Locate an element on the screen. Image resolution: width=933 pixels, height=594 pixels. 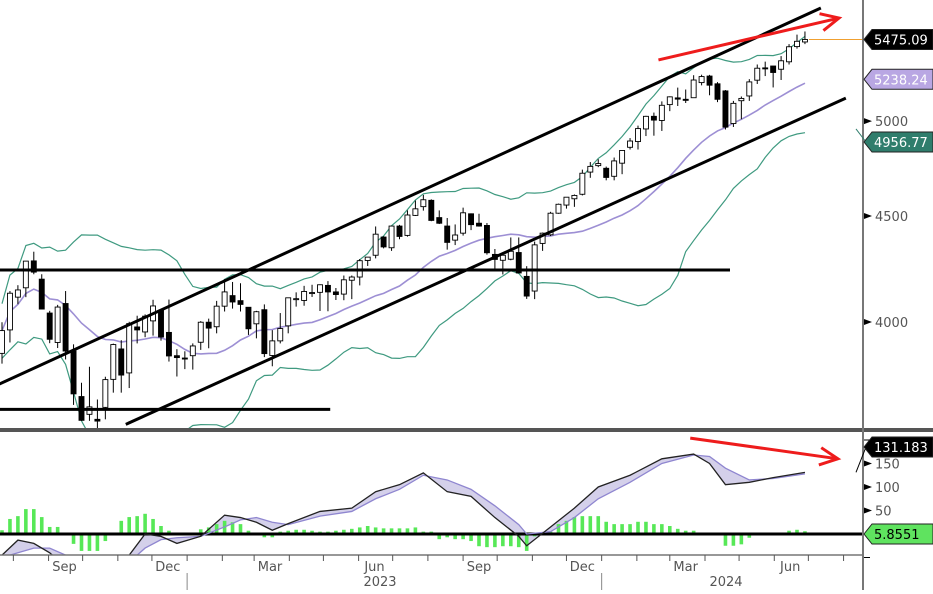
x-month-label: Dec is located at coordinates (167, 567).